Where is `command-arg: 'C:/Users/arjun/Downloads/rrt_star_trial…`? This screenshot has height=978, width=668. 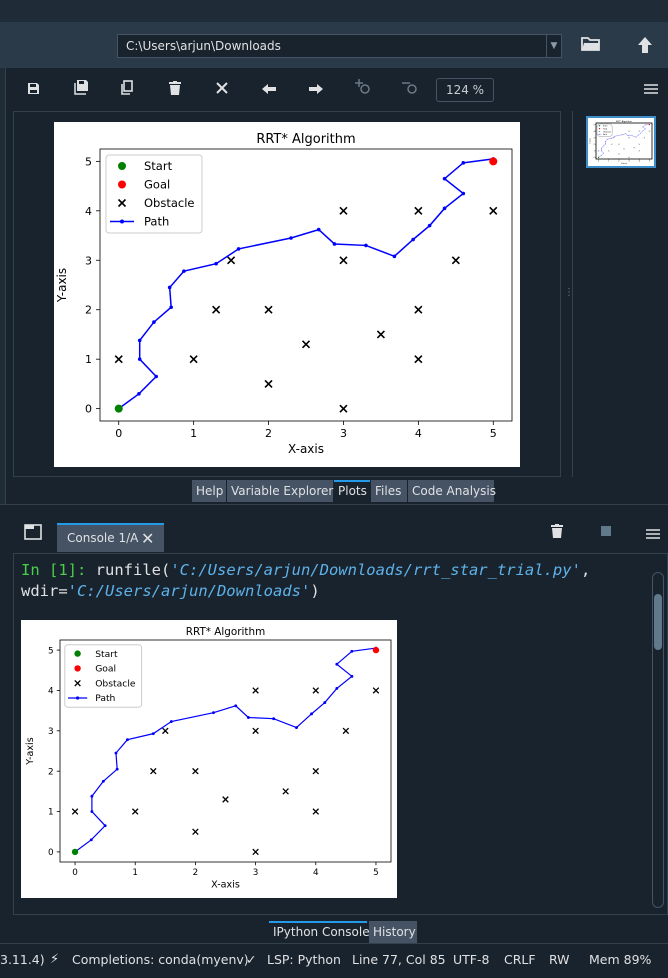 command-arg: 'C:/Users/arjun/Downloads/rrt_star_trial… is located at coordinates (375, 570).